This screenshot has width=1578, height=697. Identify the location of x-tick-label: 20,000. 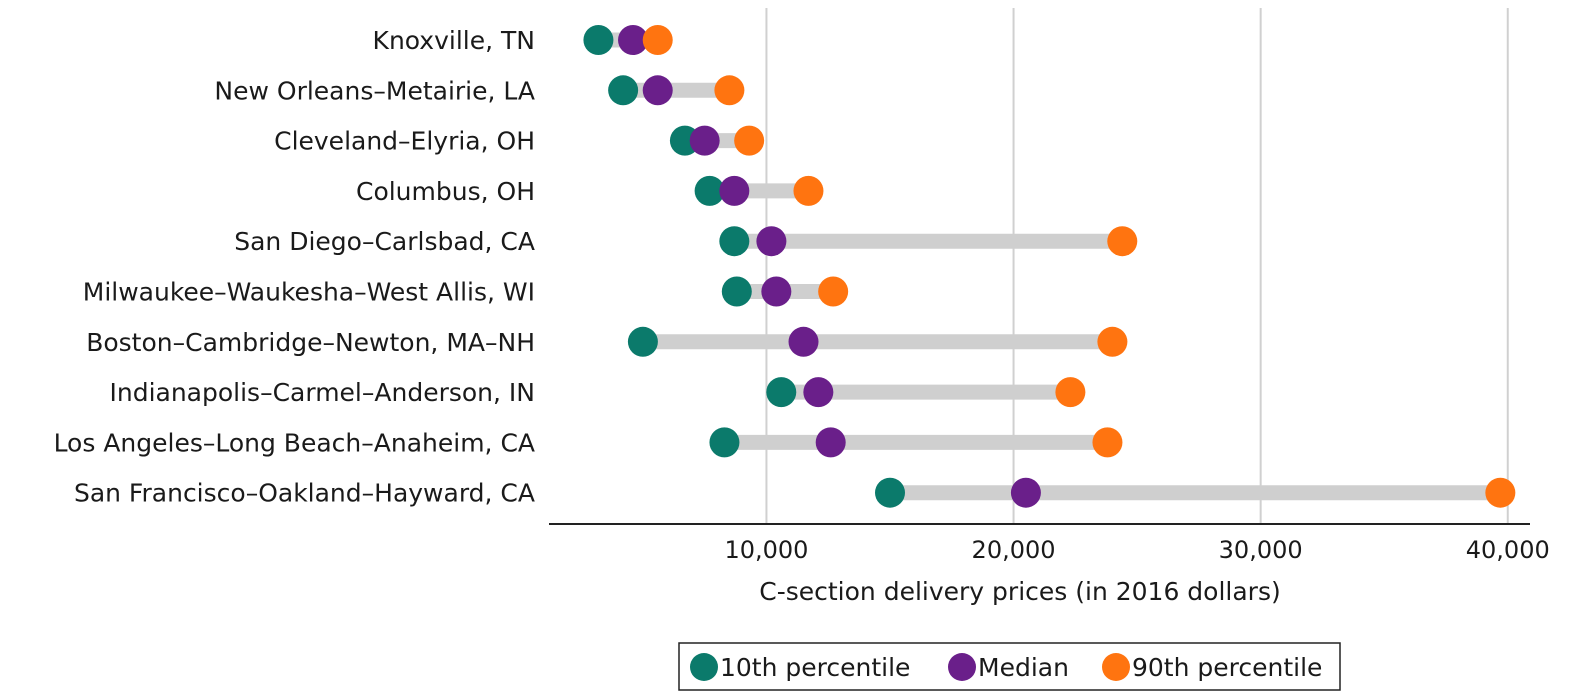
(1014, 550).